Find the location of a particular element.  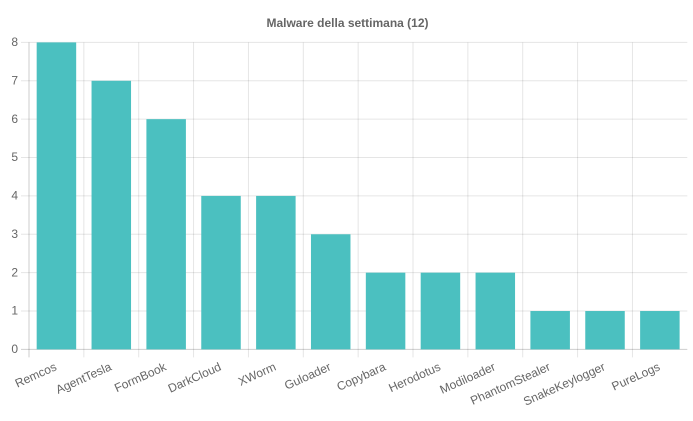

svg-text: Malware della settimana (12) is located at coordinates (347, 23).